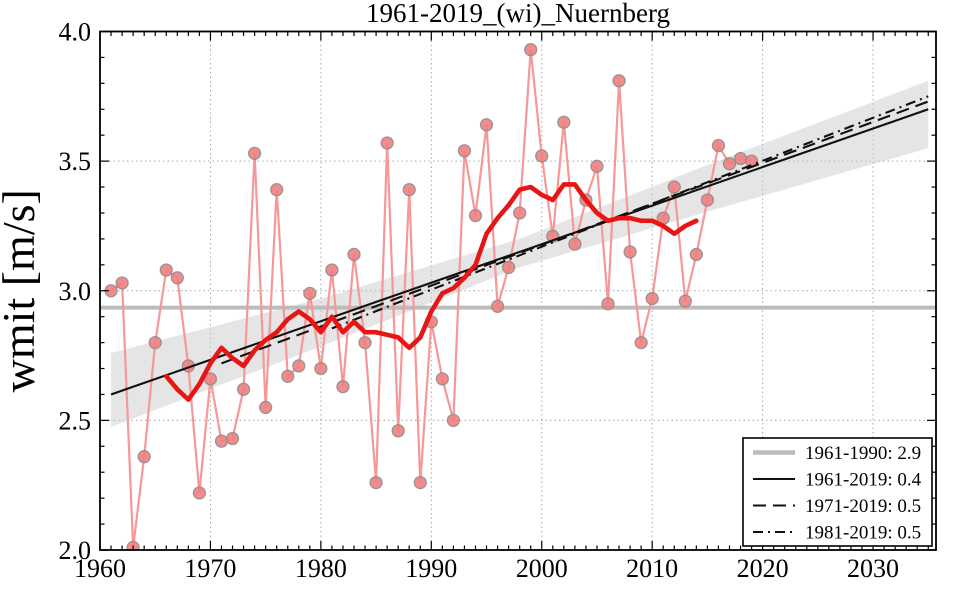  Describe the element at coordinates (210, 568) in the screenshot. I see `x-tick-label: 1970` at that location.